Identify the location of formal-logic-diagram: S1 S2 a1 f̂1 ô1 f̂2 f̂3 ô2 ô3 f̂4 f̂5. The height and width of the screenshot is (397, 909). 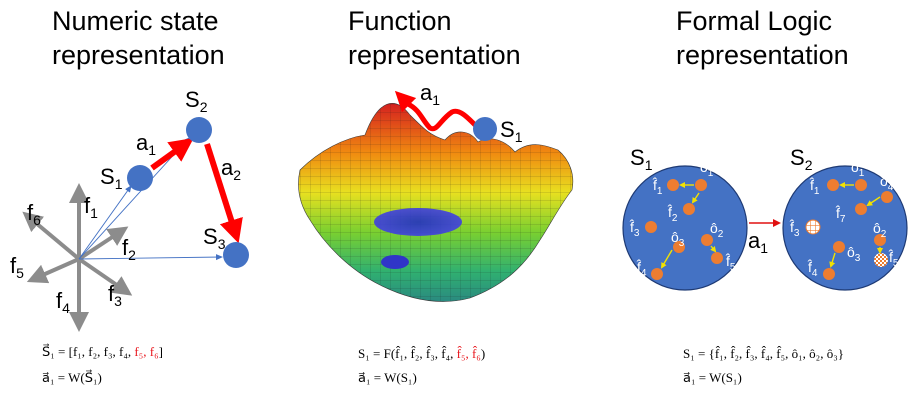
(765, 218).